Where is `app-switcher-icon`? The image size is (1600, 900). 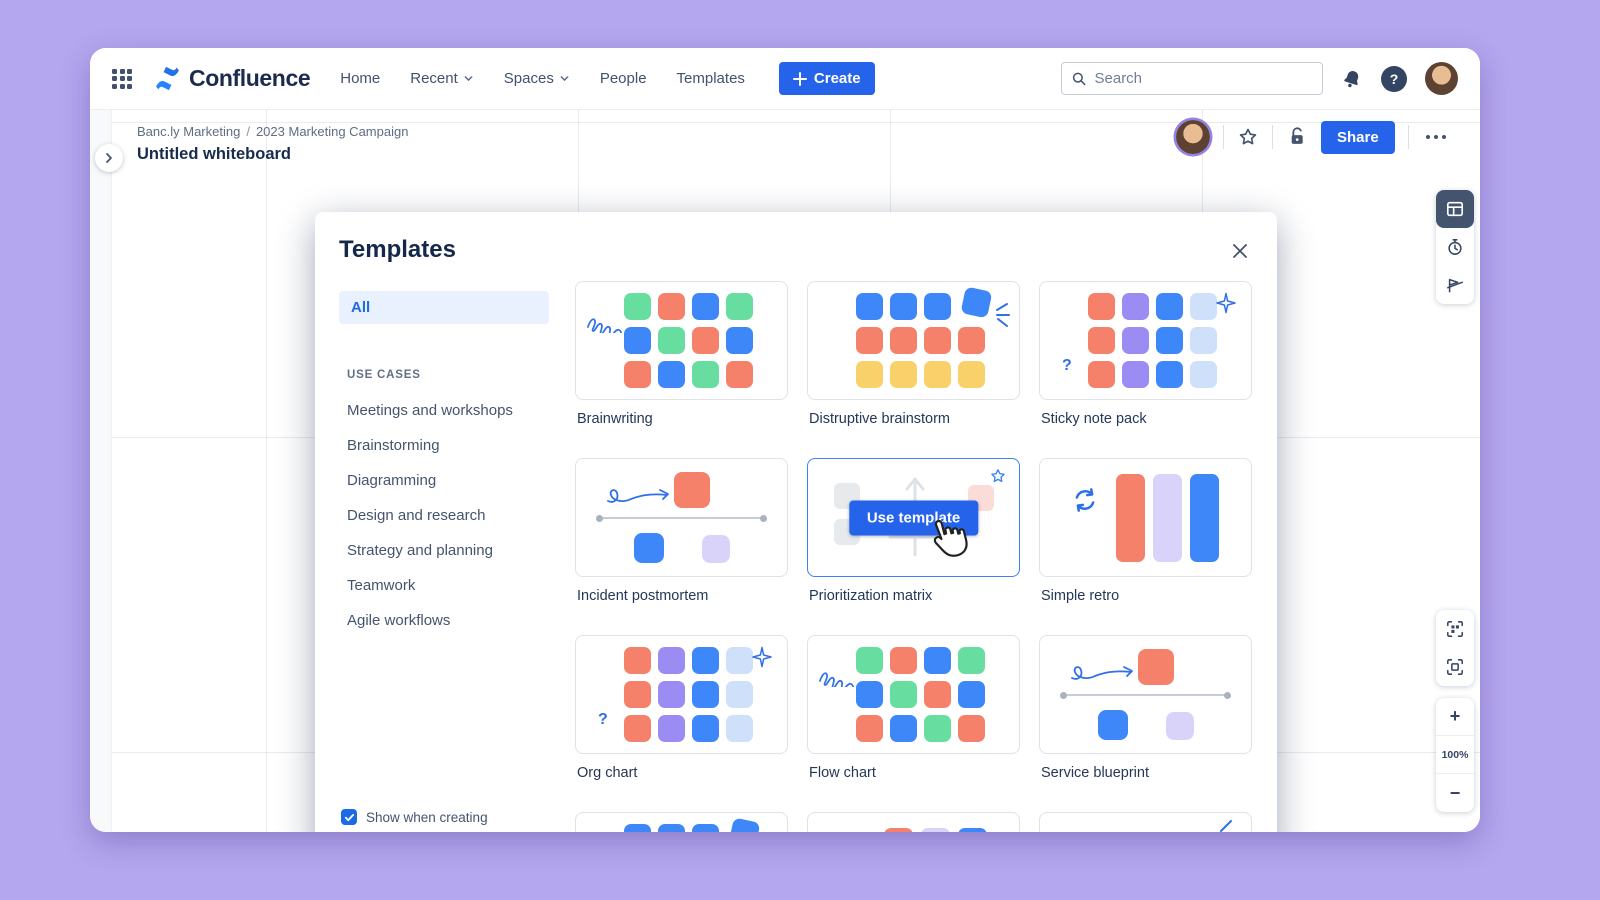 app-switcher-icon is located at coordinates (122, 78).